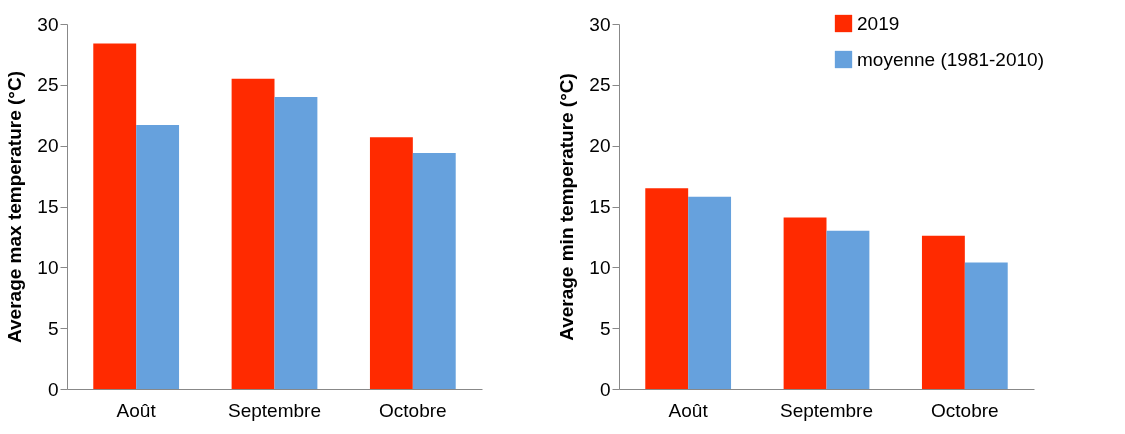 This screenshot has height=434, width=1125. I want to click on legend-label: moyenne (1981-2010), so click(950, 59).